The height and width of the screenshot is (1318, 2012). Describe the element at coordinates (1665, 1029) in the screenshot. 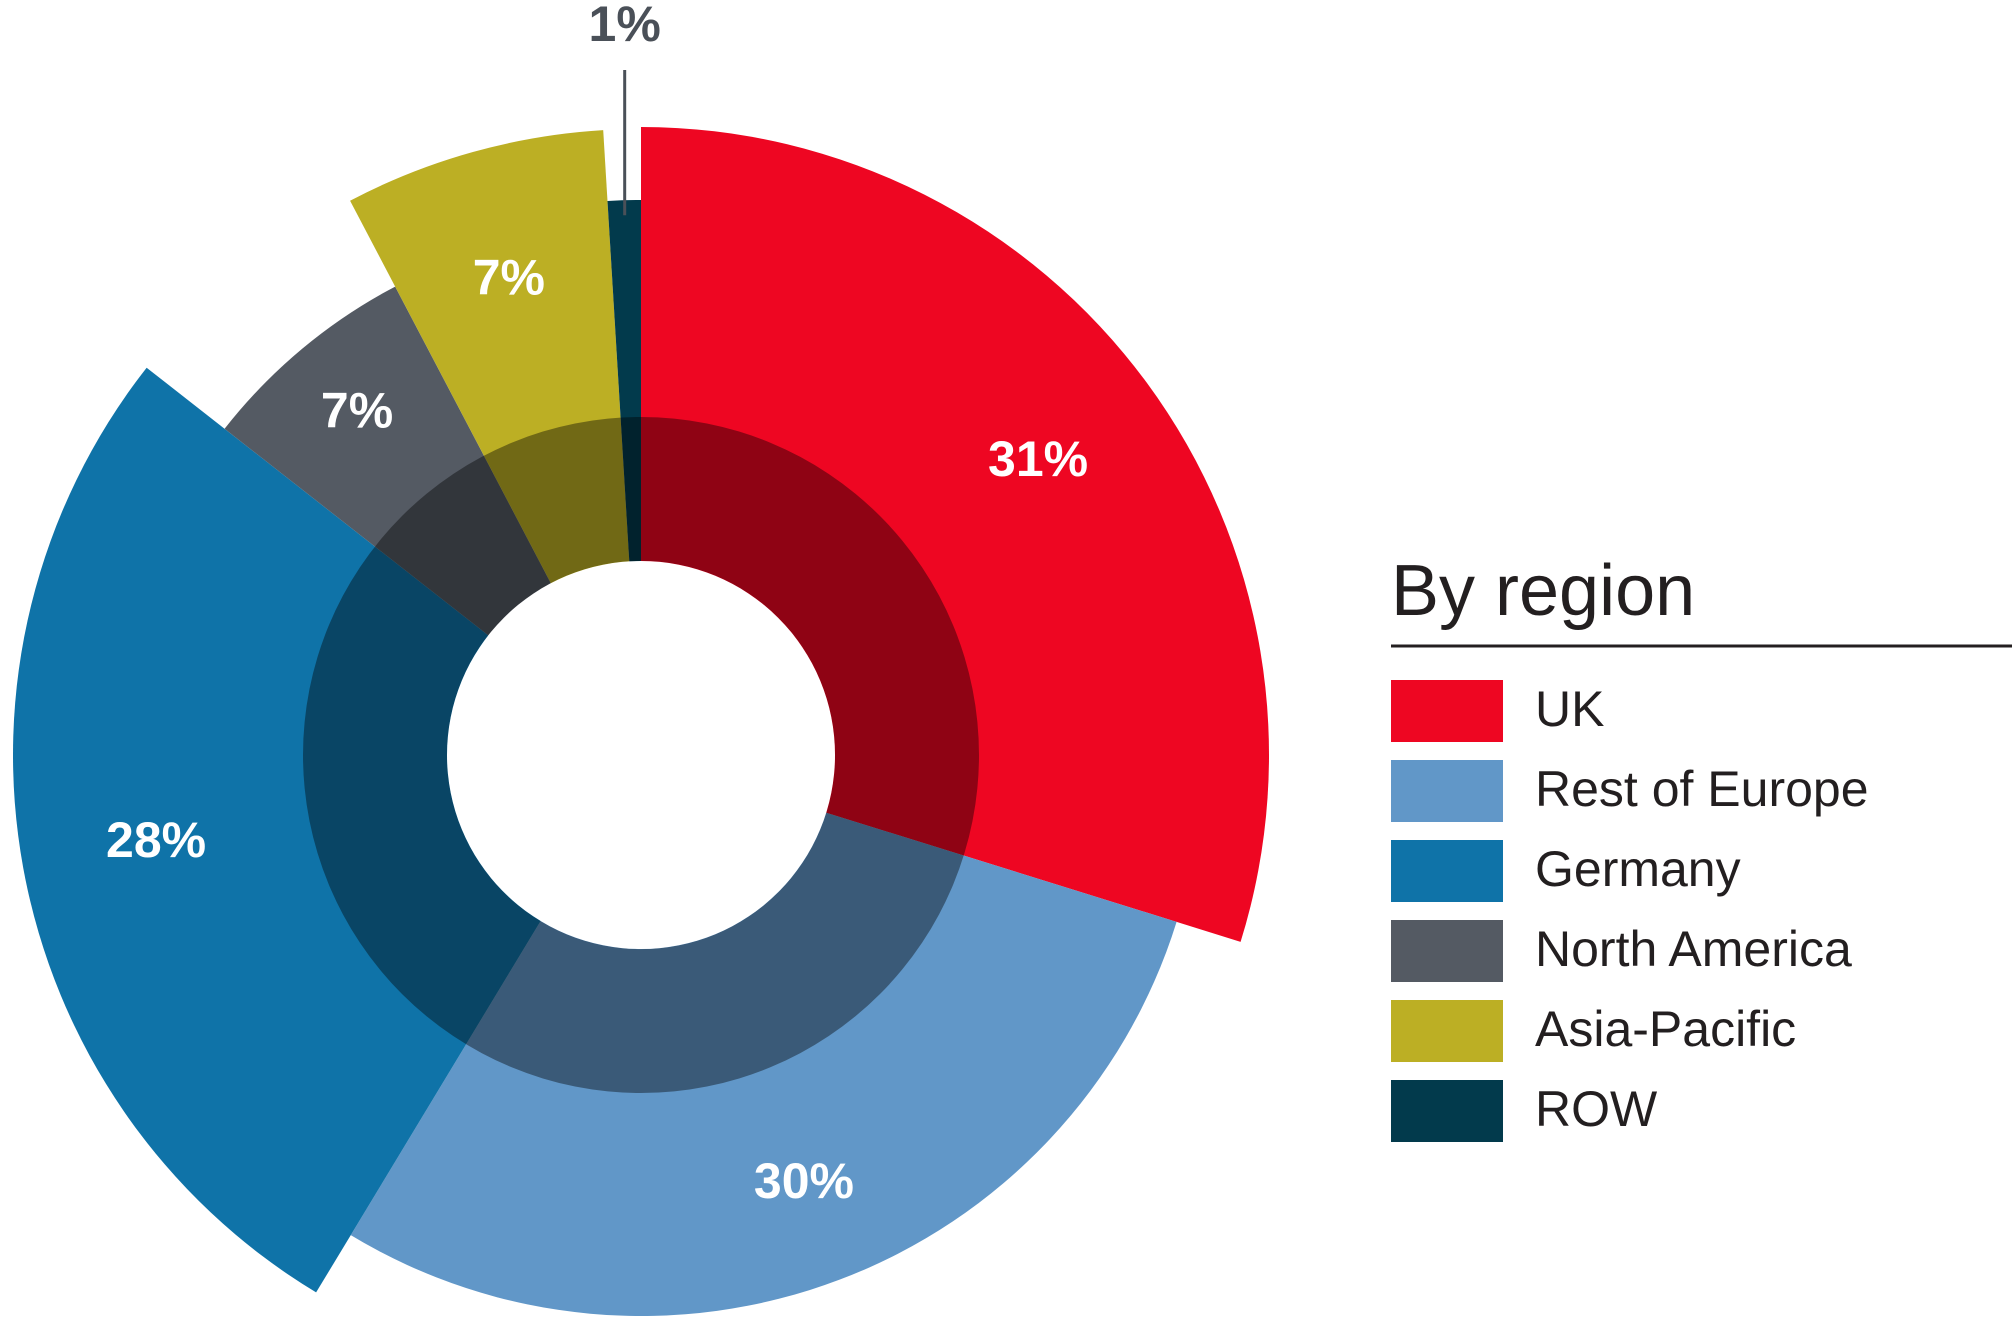

I see `legend-label: Asia-Pacific` at that location.